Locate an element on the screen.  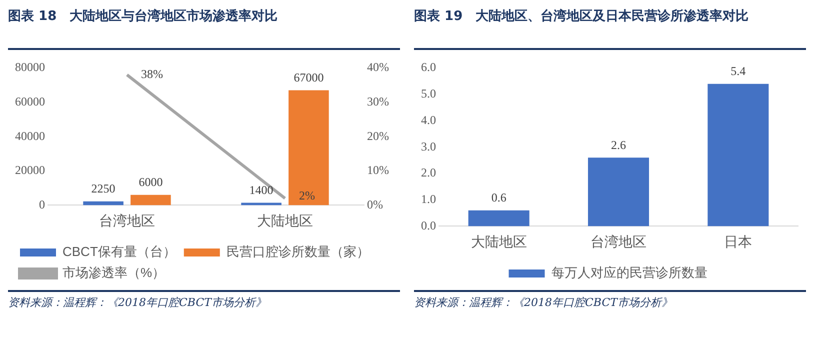
y-tick-label: 0 is located at coordinates (42, 204).